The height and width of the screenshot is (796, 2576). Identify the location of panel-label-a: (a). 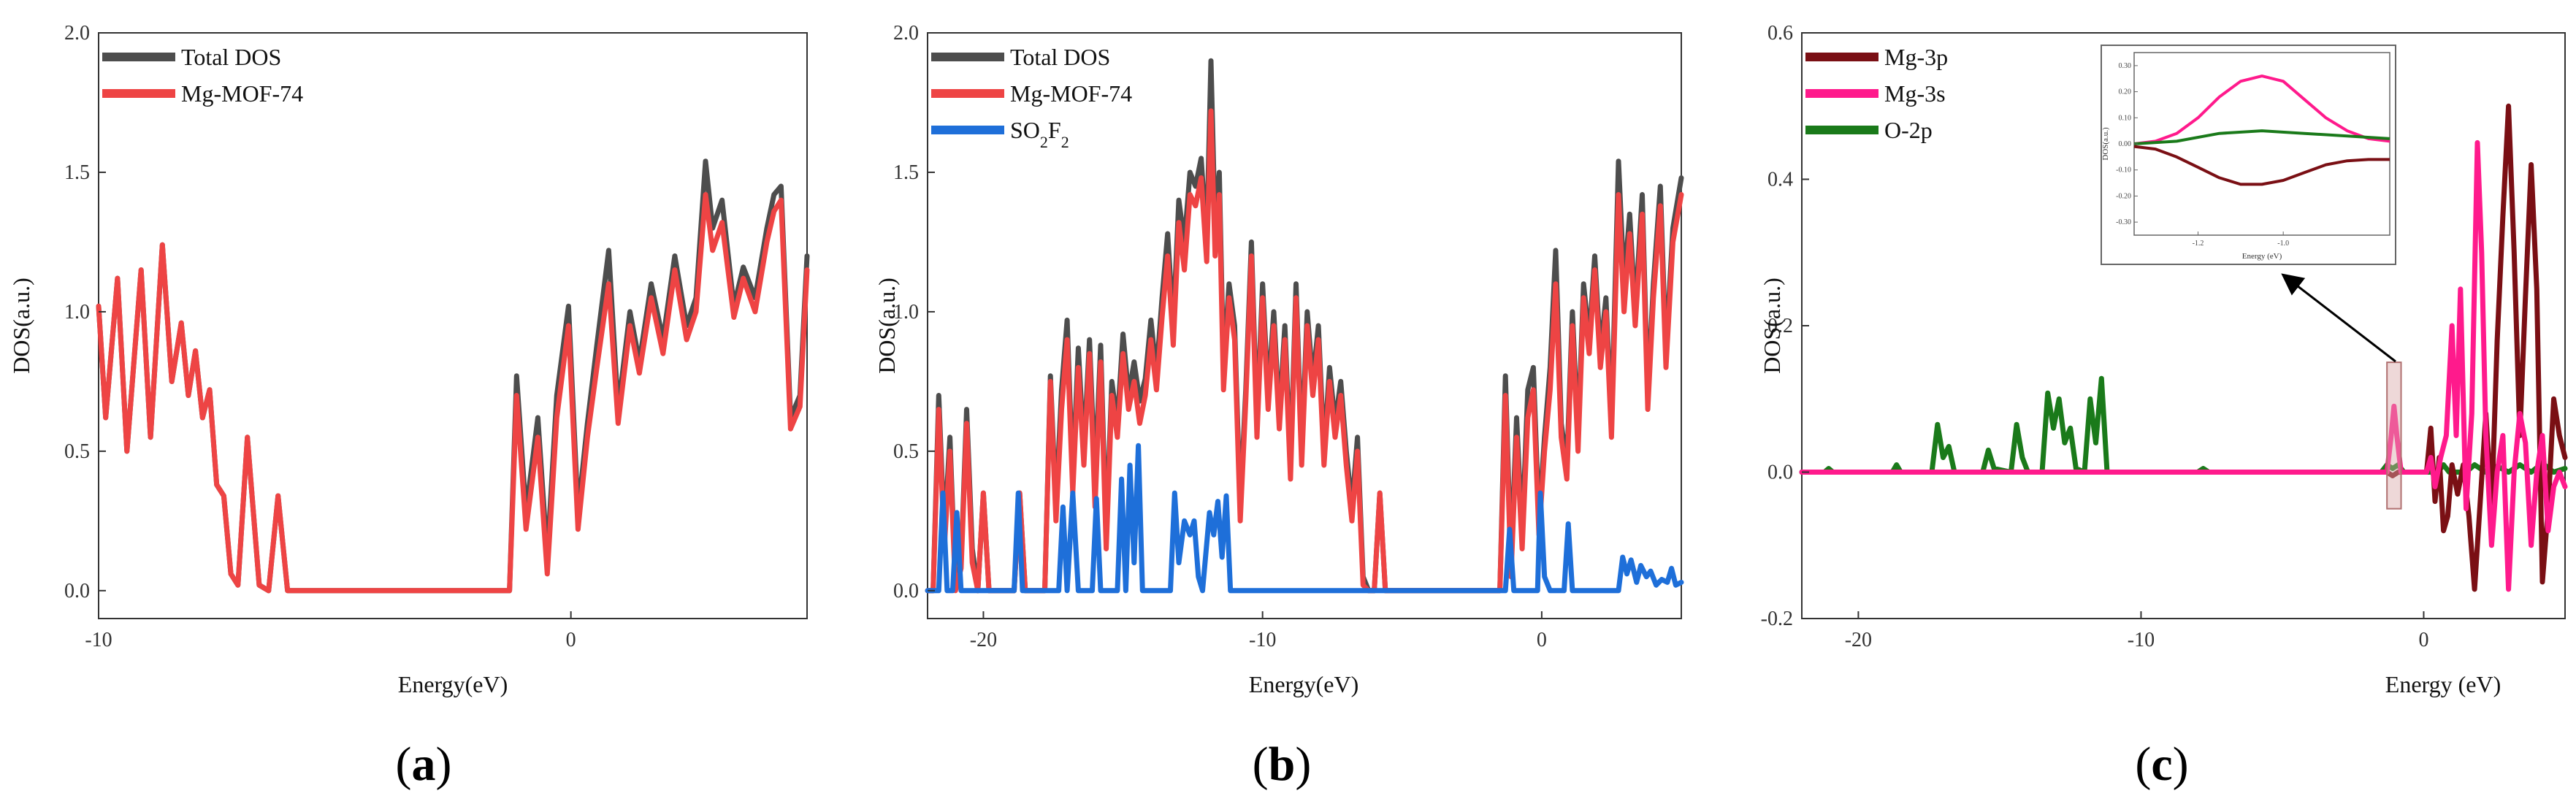
(424, 765).